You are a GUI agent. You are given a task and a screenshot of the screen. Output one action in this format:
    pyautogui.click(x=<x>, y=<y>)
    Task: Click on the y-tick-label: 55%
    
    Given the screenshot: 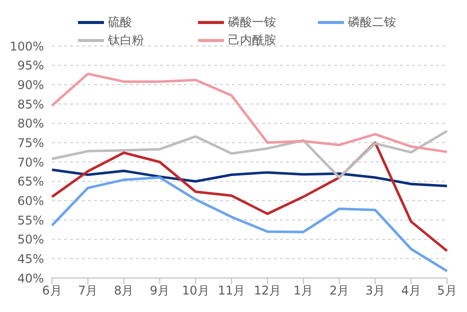 What is the action you would take?
    pyautogui.click(x=30, y=220)
    